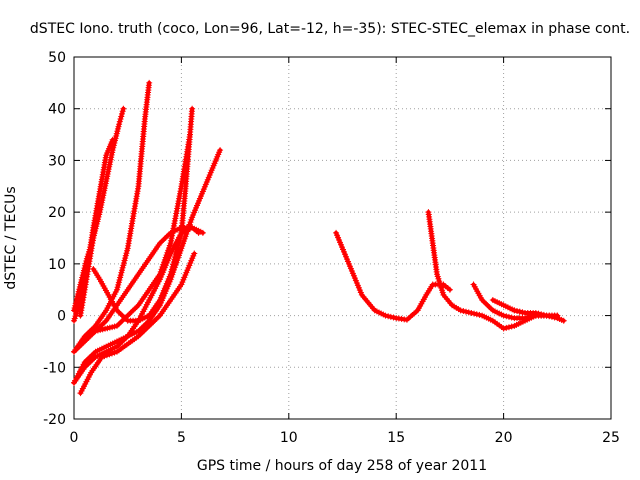 This screenshot has width=640, height=480. What do you see at coordinates (57, 265) in the screenshot?
I see `y-tick-label: 10` at bounding box center [57, 265].